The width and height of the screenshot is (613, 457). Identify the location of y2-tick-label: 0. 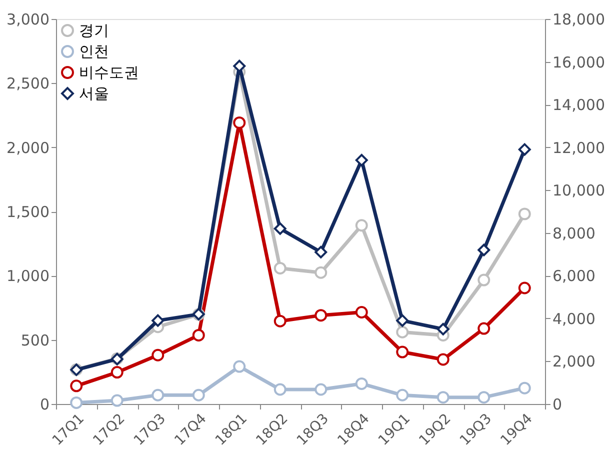
(557, 405).